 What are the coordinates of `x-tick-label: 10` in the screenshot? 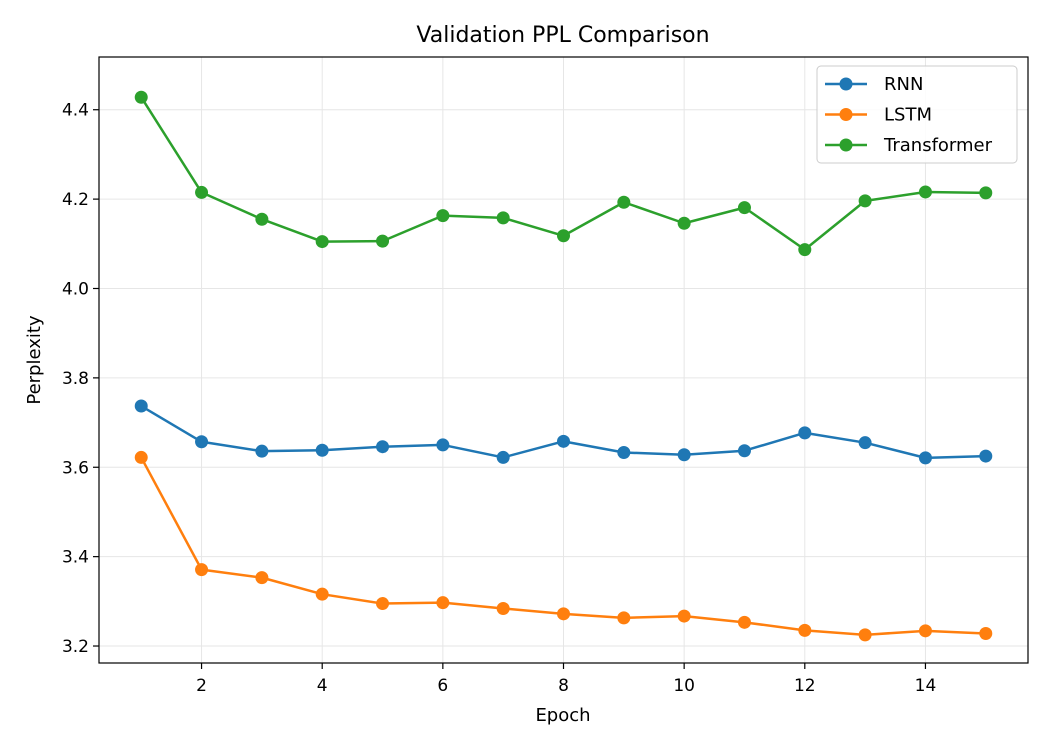 It's located at (684, 686).